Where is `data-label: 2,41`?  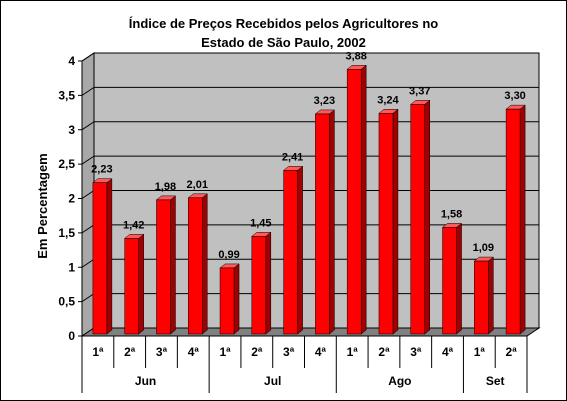
data-label: 2,41 is located at coordinates (292, 157).